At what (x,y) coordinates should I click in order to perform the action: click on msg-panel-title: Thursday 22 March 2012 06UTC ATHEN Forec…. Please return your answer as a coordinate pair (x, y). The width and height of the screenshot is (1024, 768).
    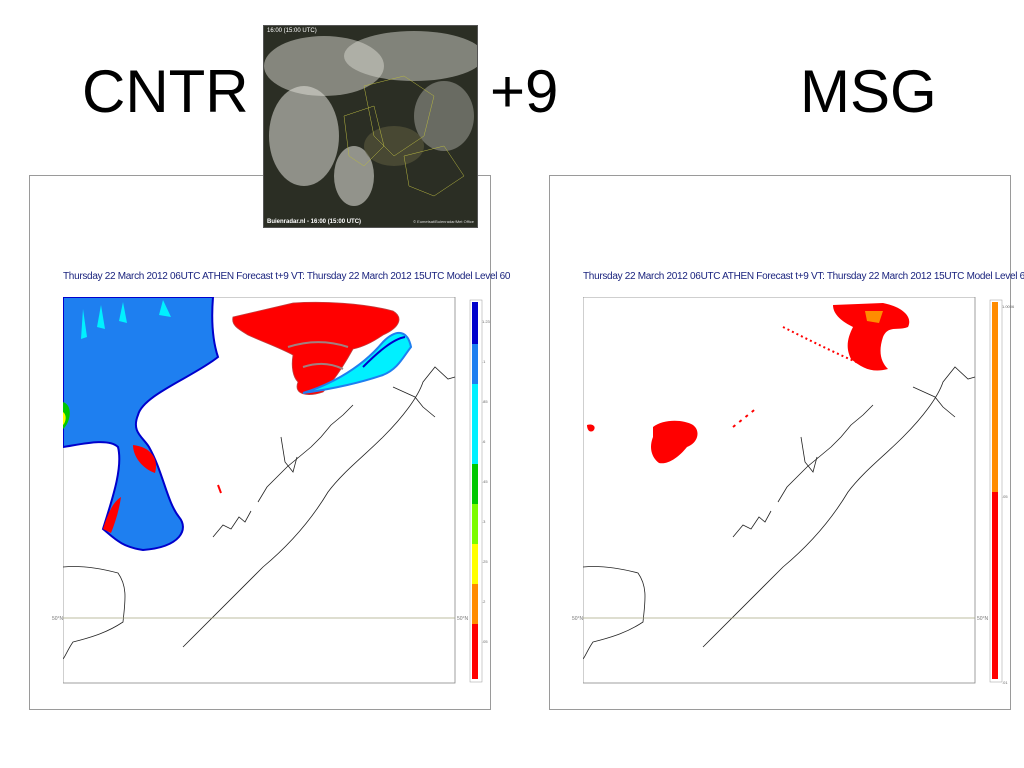
    Looking at the image, I should click on (803, 276).